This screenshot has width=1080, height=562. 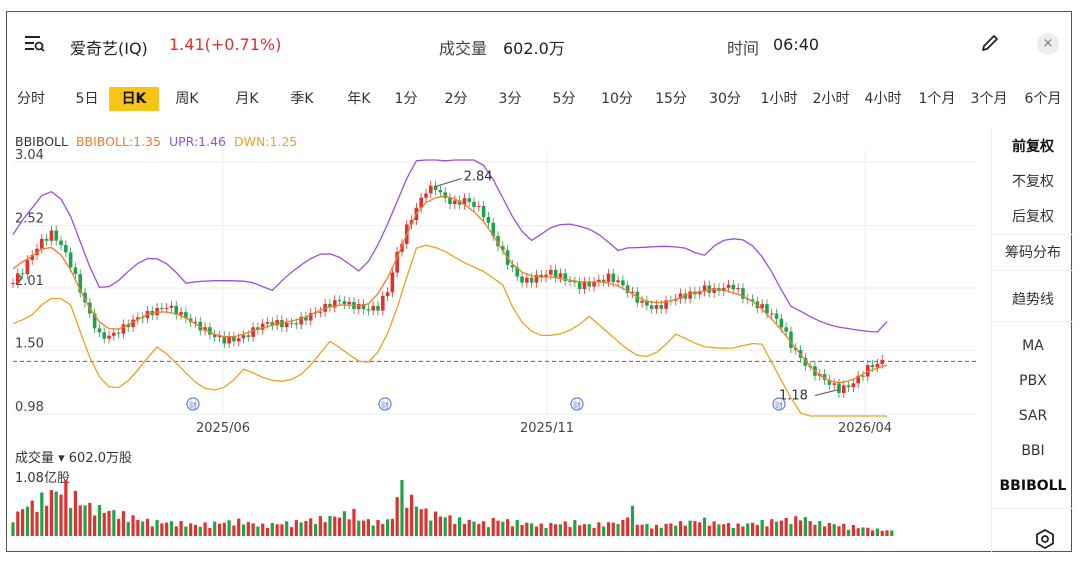 I want to click on period-tab: 5分, so click(x=564, y=99).